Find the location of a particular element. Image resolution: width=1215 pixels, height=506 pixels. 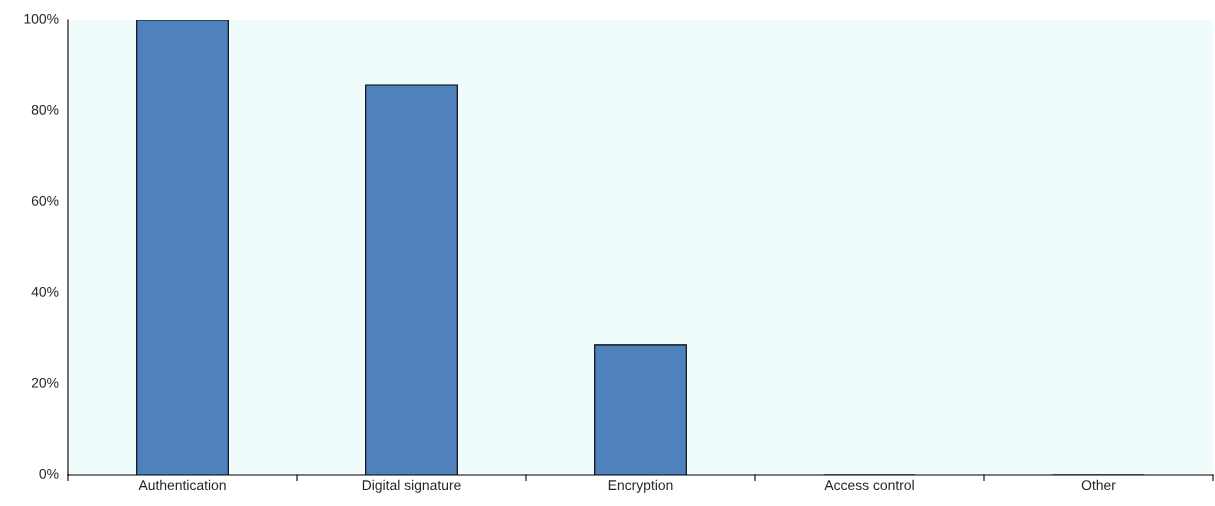

y-tick-label: 0% is located at coordinates (49, 473).